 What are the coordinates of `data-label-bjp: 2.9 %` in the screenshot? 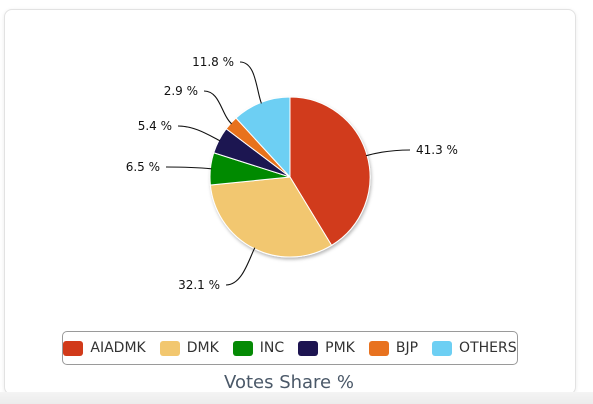 It's located at (181, 91).